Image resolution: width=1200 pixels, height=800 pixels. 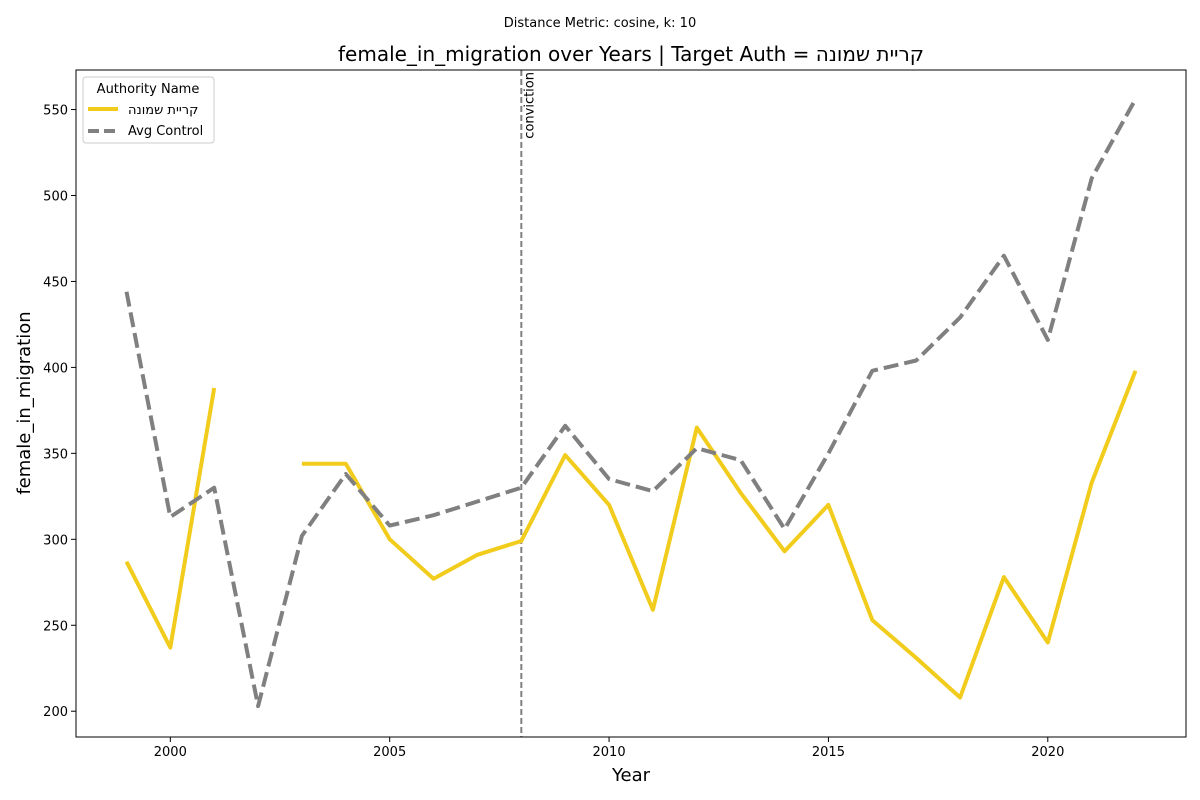 I want to click on y-tick-label: 450, so click(x=55, y=282).